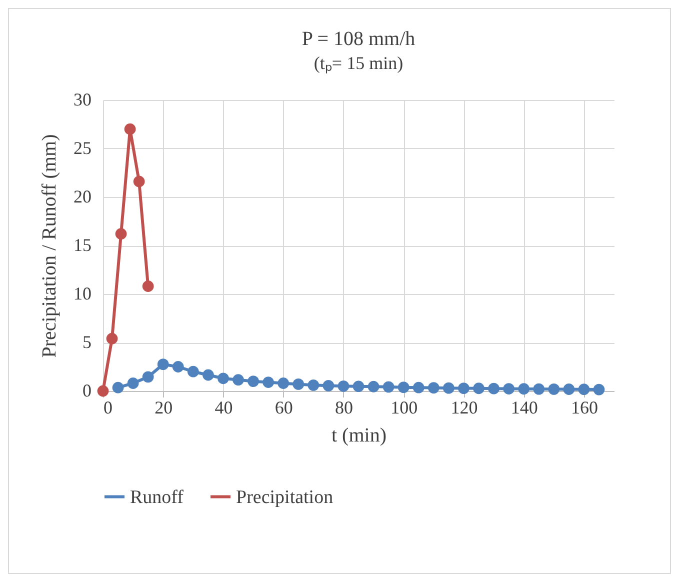  What do you see at coordinates (83, 245) in the screenshot?
I see `y-tick-label: 15` at bounding box center [83, 245].